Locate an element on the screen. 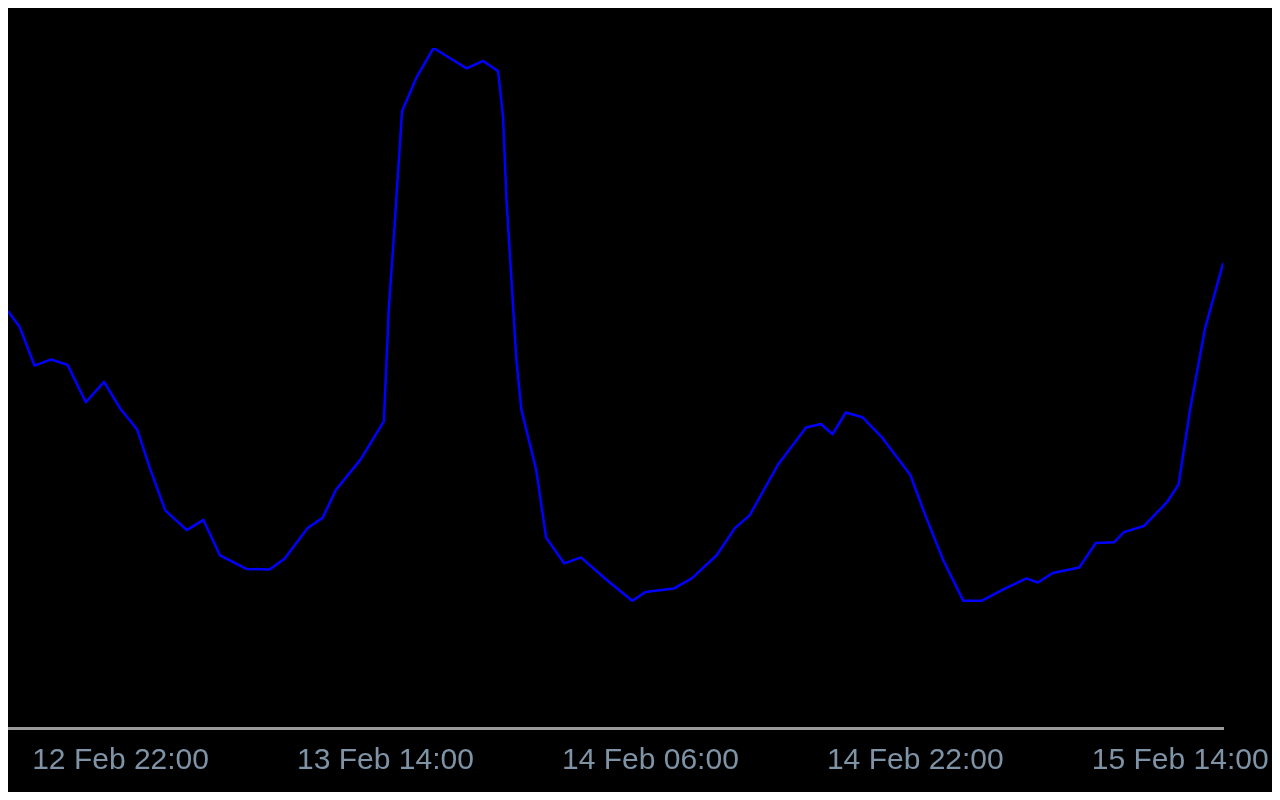 The image size is (1280, 800). x-tick-label: 15 Feb 14:00 is located at coordinates (1180, 759).